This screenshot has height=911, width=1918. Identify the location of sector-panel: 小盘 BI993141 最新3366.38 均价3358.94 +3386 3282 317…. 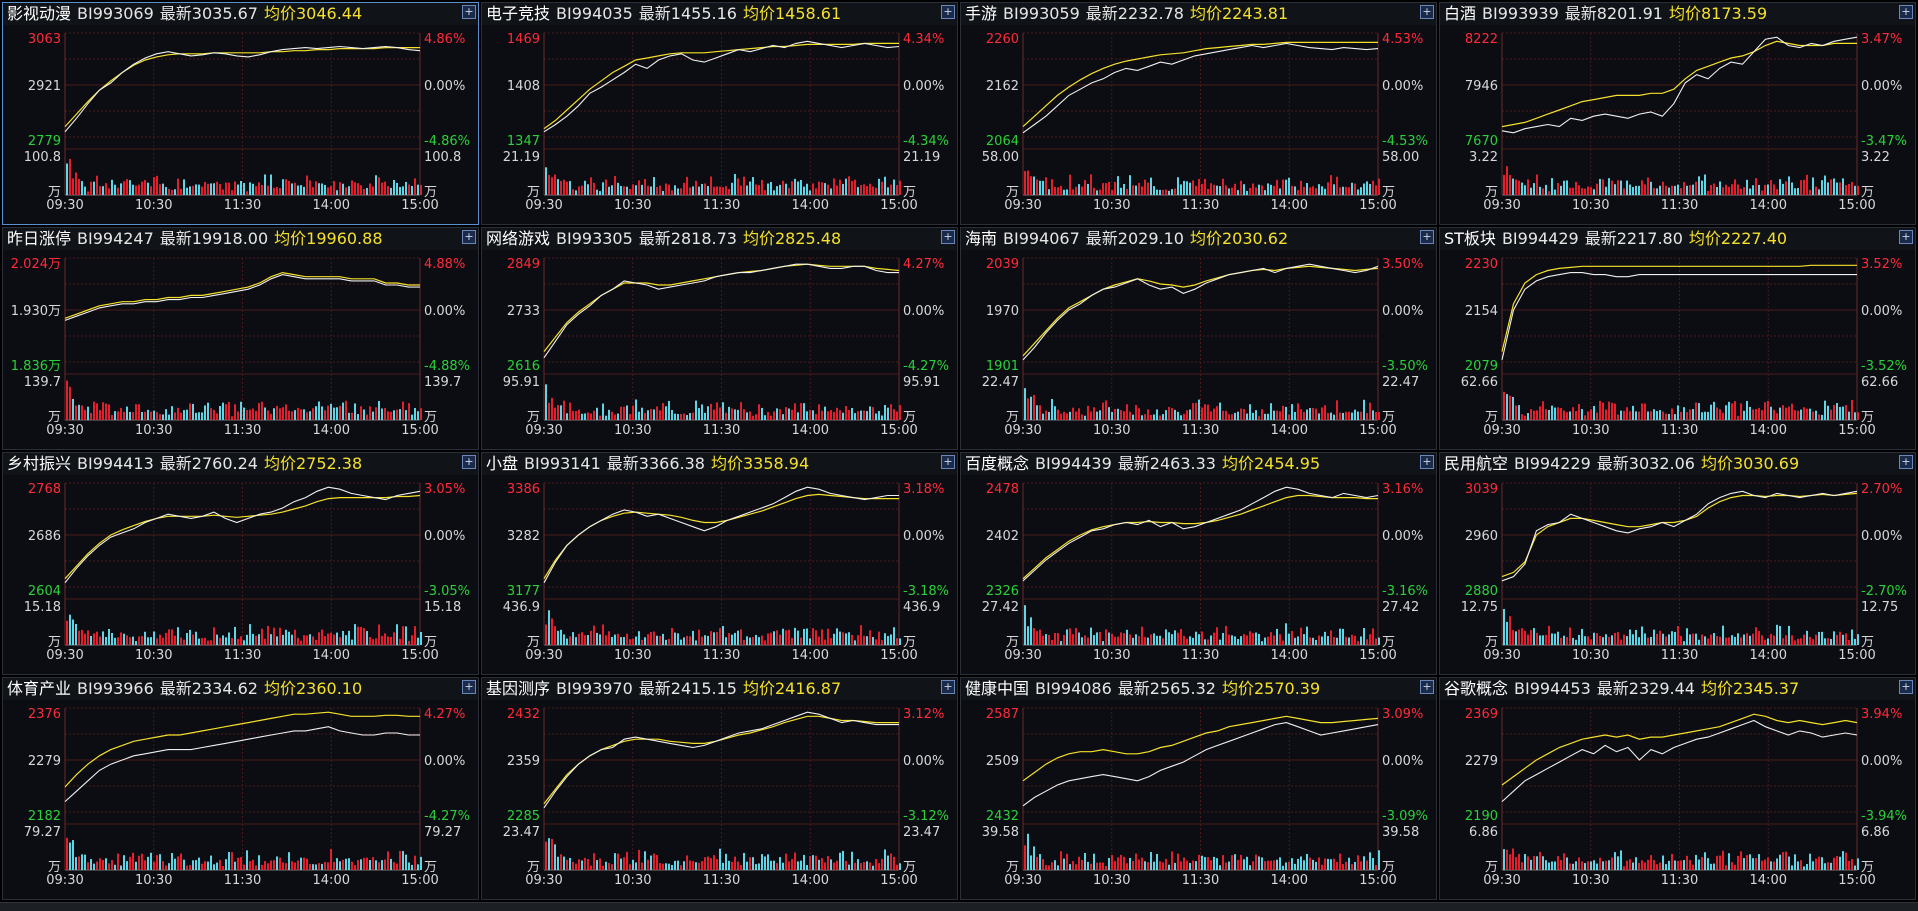
(719, 563).